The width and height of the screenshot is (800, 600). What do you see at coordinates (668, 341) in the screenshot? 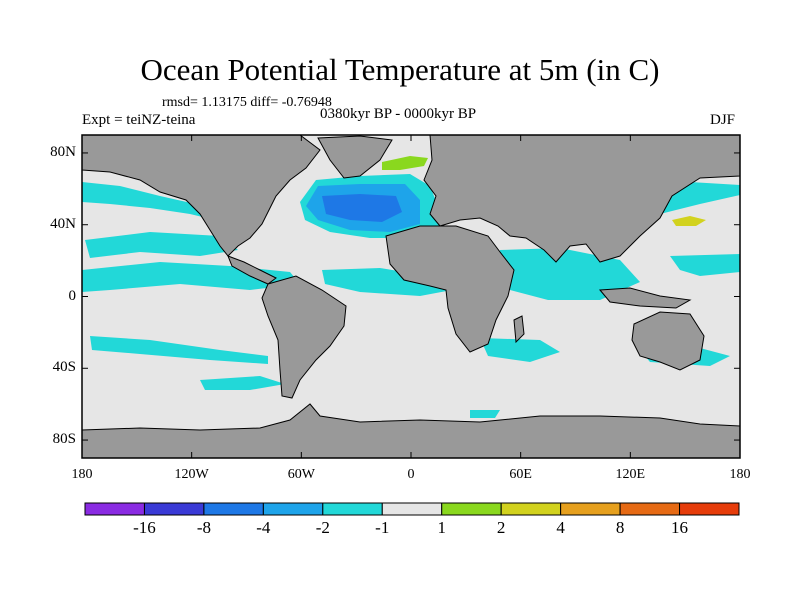
I see `land-australia` at bounding box center [668, 341].